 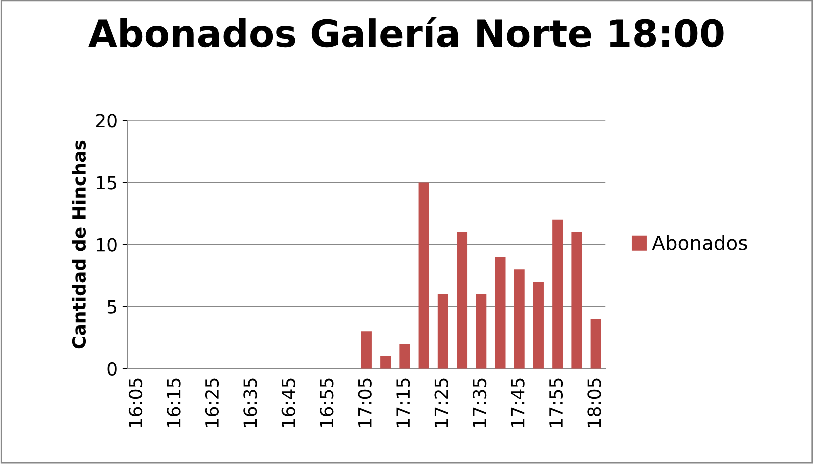 I want to click on x-tick-label: 16:25, so click(x=212, y=403).